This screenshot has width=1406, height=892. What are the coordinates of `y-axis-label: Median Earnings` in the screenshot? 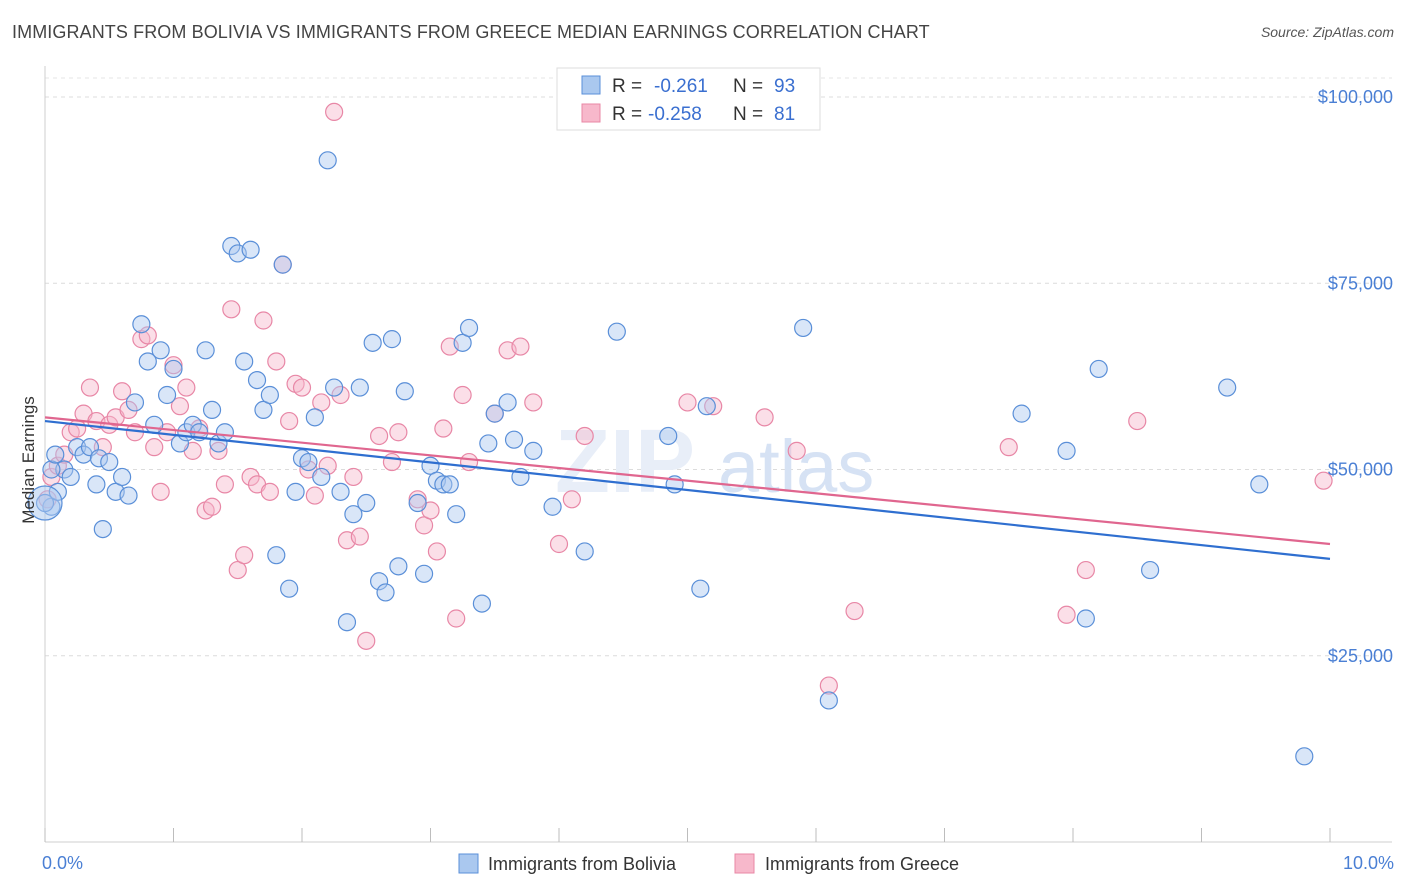 It's located at (28, 460).